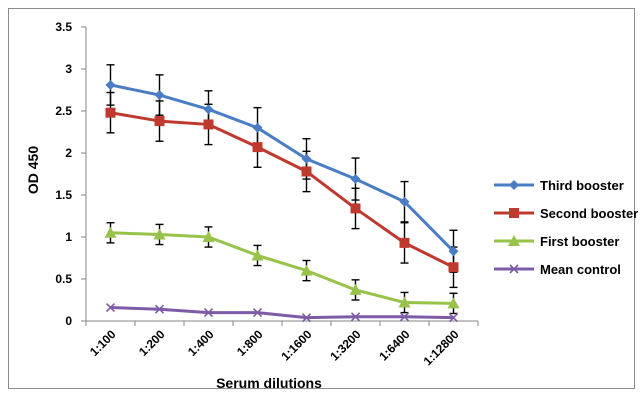  I want to click on x-tick-label: 1:400, so click(201, 343).